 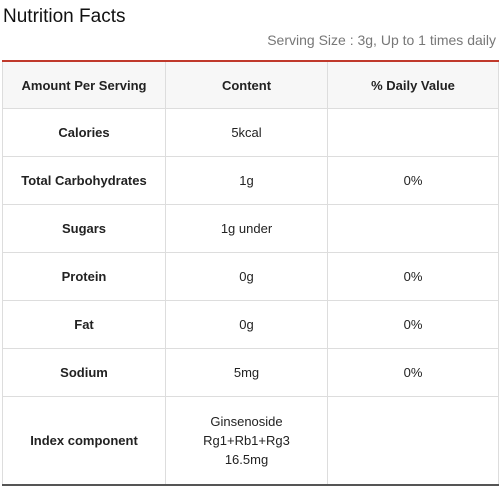 I want to click on column-header: % Daily Value, so click(x=413, y=84).